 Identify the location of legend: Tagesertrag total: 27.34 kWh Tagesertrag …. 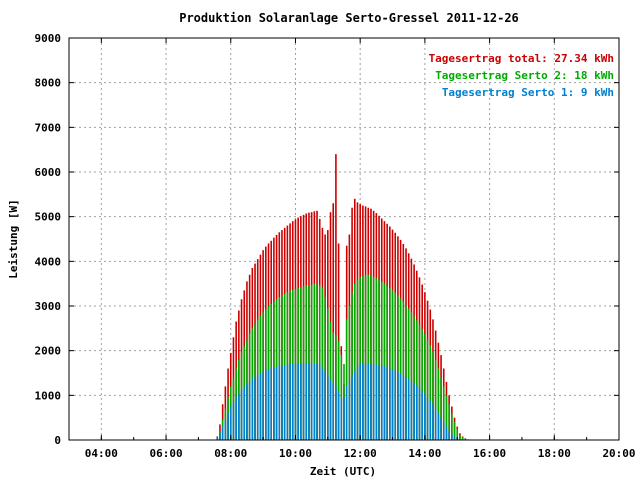
(521, 75).